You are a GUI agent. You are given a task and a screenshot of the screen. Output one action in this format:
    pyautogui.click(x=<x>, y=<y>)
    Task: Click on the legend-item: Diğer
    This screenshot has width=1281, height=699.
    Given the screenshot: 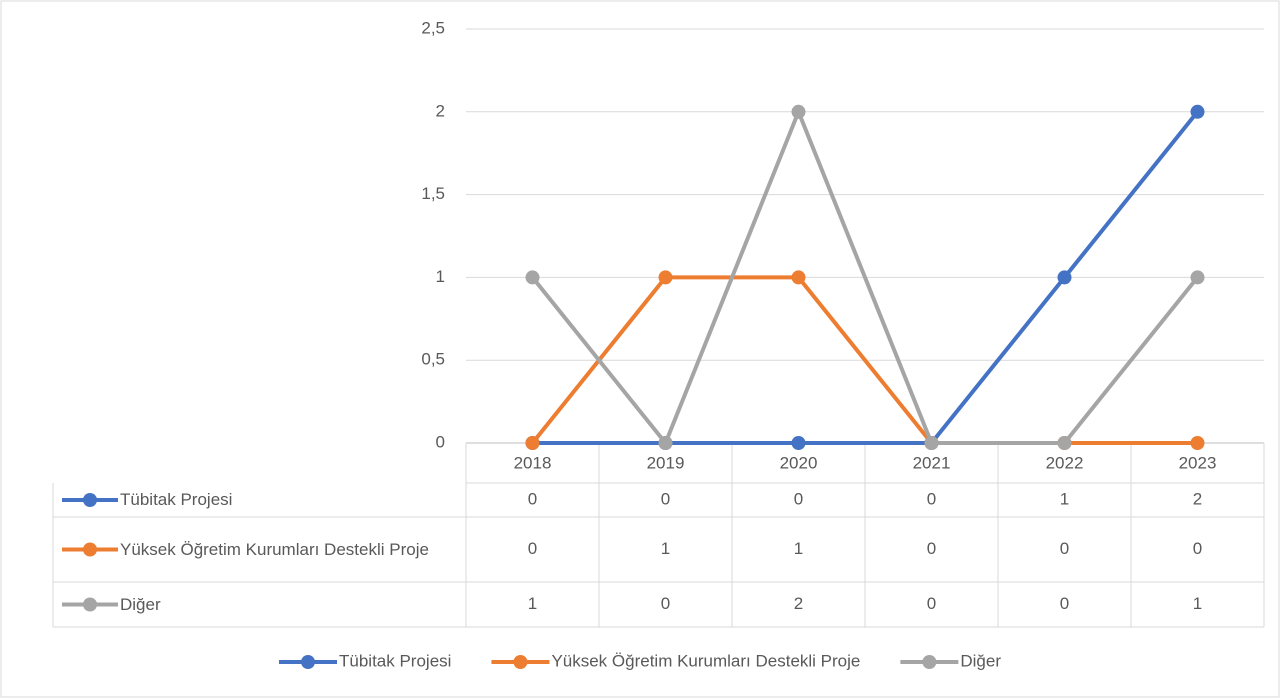 What is the action you would take?
    pyautogui.click(x=950, y=660)
    